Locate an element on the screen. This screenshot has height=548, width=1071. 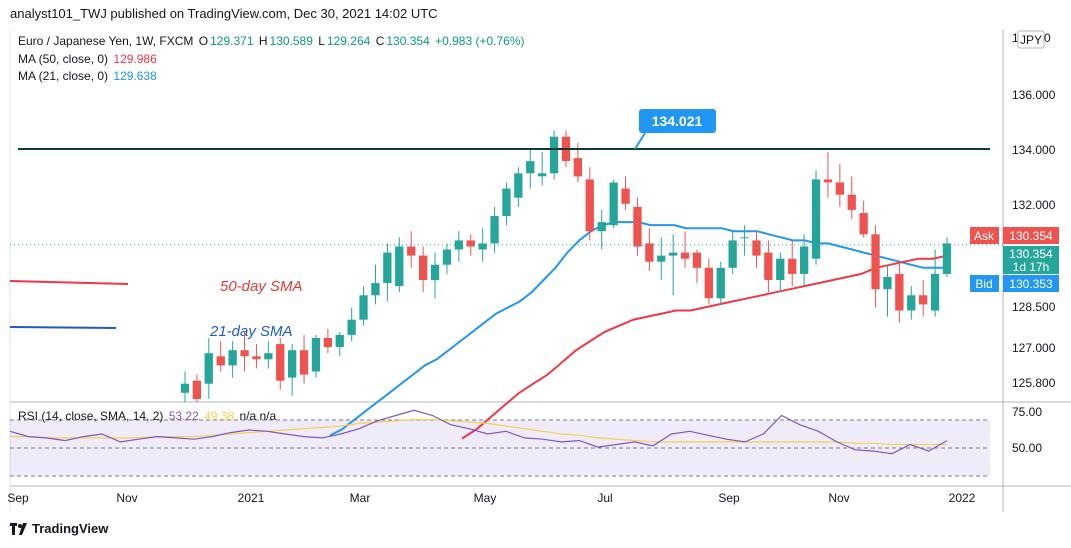
rsi-sma-line is located at coordinates (478, 432).